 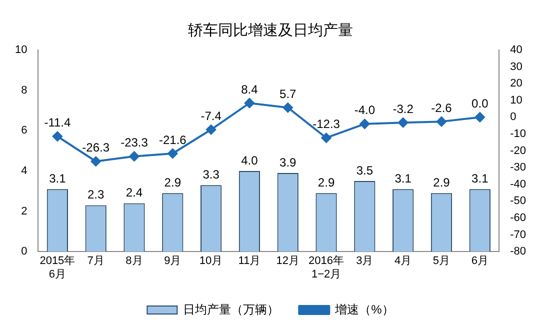 I want to click on data-label: -23.3, so click(x=134, y=143).